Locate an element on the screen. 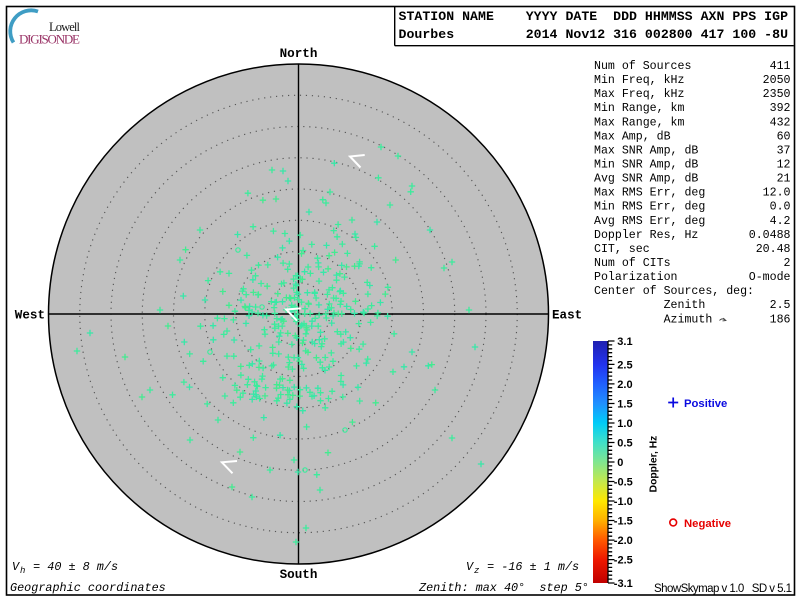 The image size is (800, 600). svg-text: 2050 is located at coordinates (777, 80).